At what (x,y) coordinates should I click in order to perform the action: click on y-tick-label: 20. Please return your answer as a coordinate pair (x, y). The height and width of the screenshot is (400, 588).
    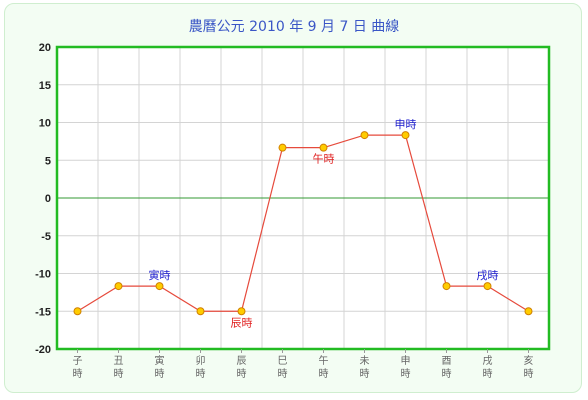
    Looking at the image, I should click on (45, 48).